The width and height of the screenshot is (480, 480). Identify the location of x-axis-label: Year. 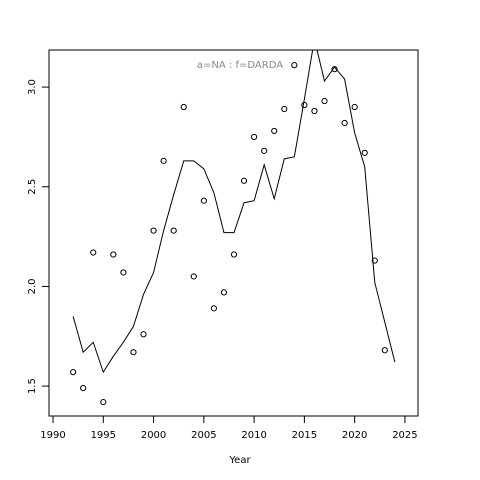
(239, 460).